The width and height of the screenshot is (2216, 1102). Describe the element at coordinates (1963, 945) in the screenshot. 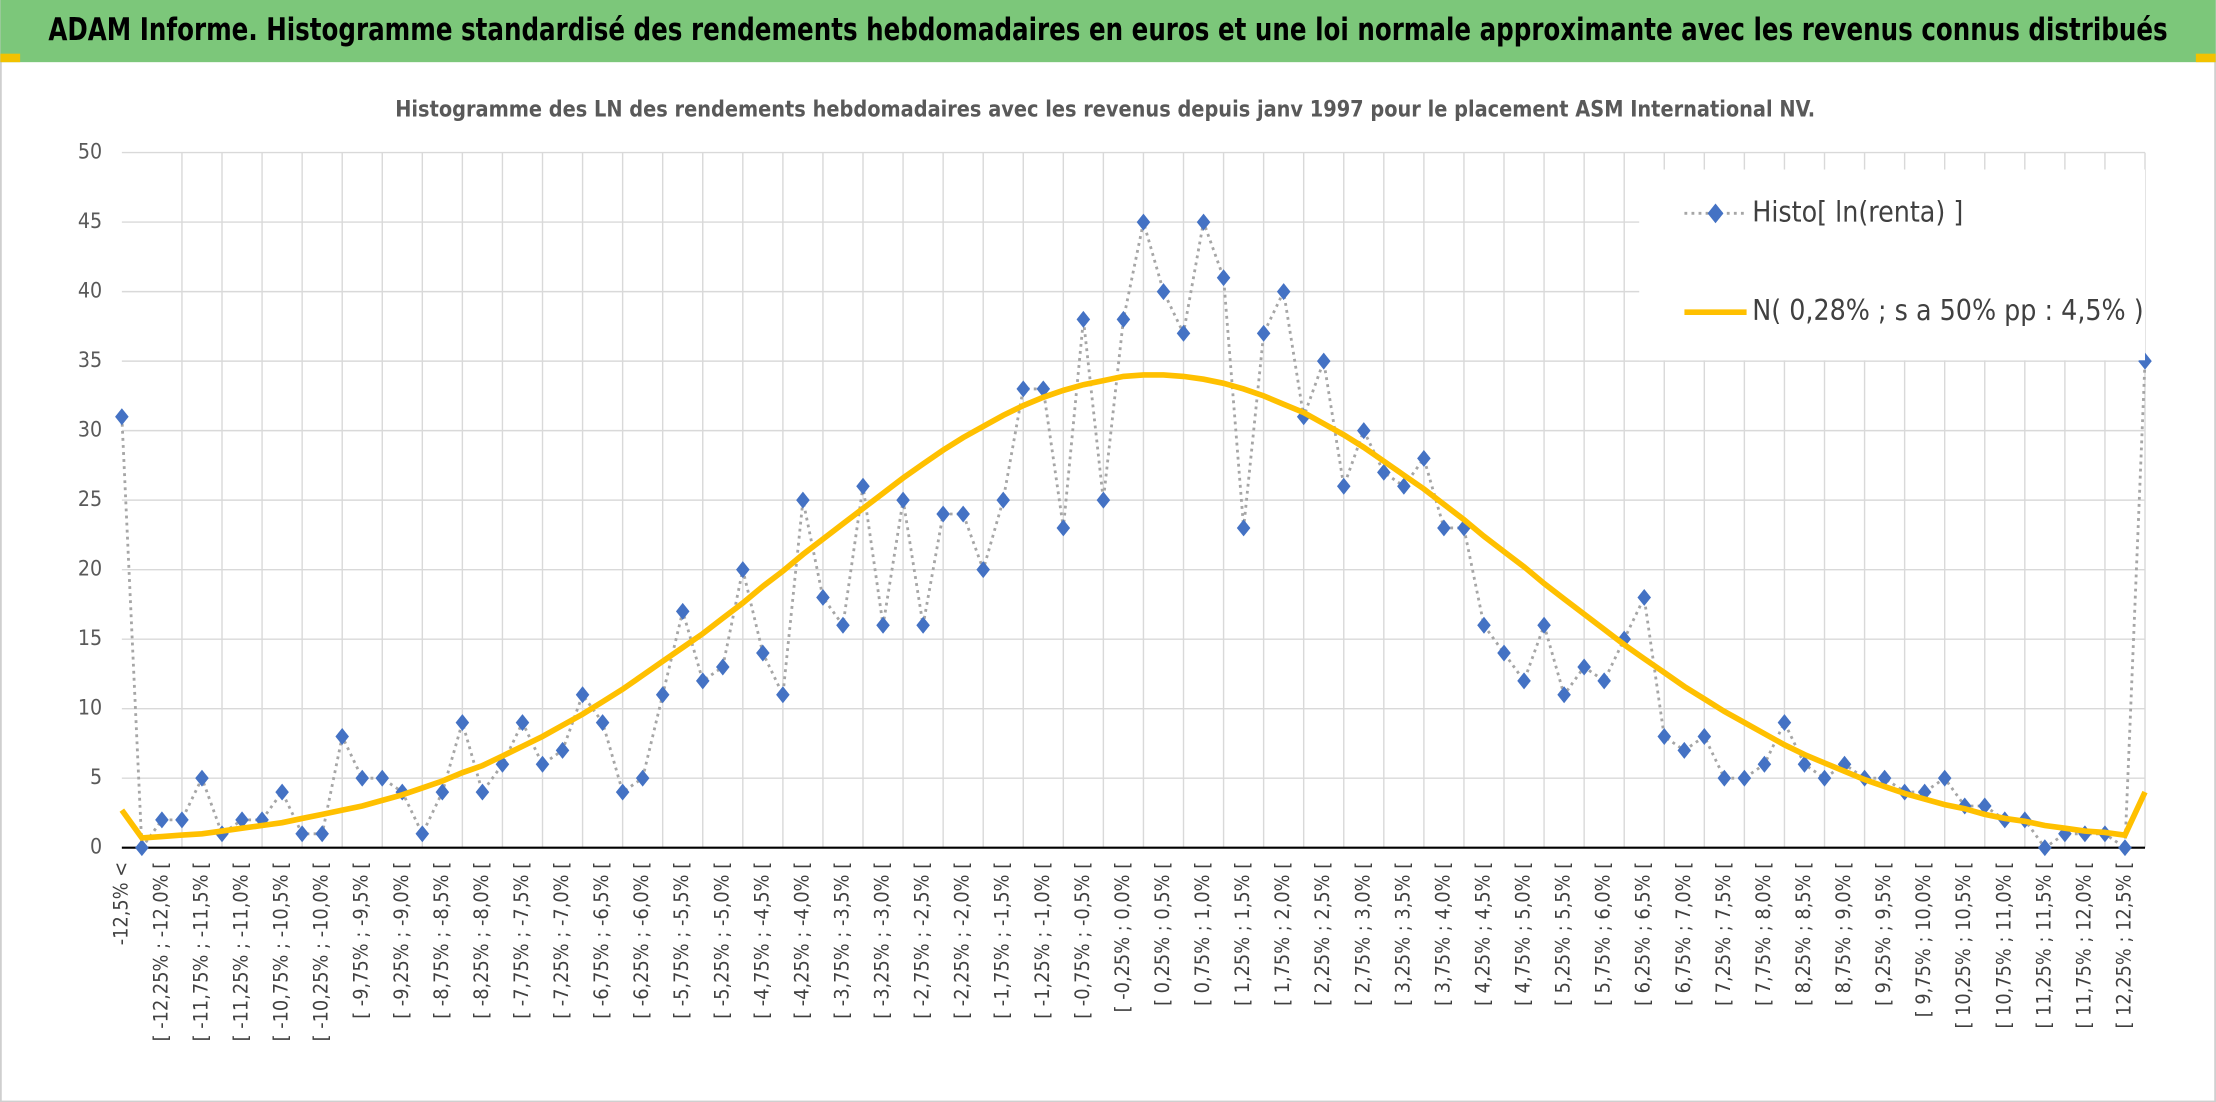

I see `x-tick-label: [ 10,25% ; 10,5% [` at that location.